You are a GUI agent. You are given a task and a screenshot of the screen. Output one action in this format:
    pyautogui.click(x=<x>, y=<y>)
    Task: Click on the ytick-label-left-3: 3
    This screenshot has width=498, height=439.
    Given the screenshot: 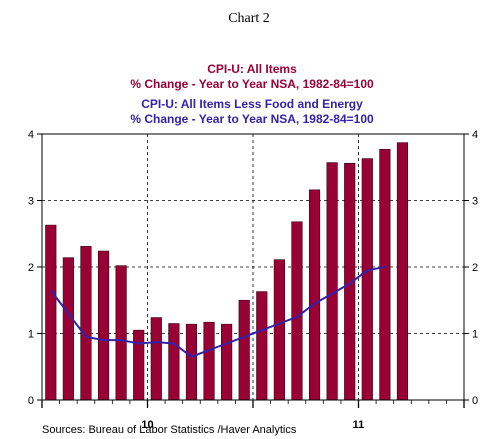 What is the action you would take?
    pyautogui.click(x=31, y=202)
    